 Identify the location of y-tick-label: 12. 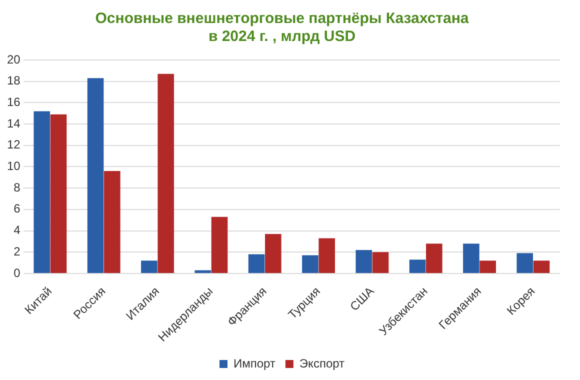
(13, 145).